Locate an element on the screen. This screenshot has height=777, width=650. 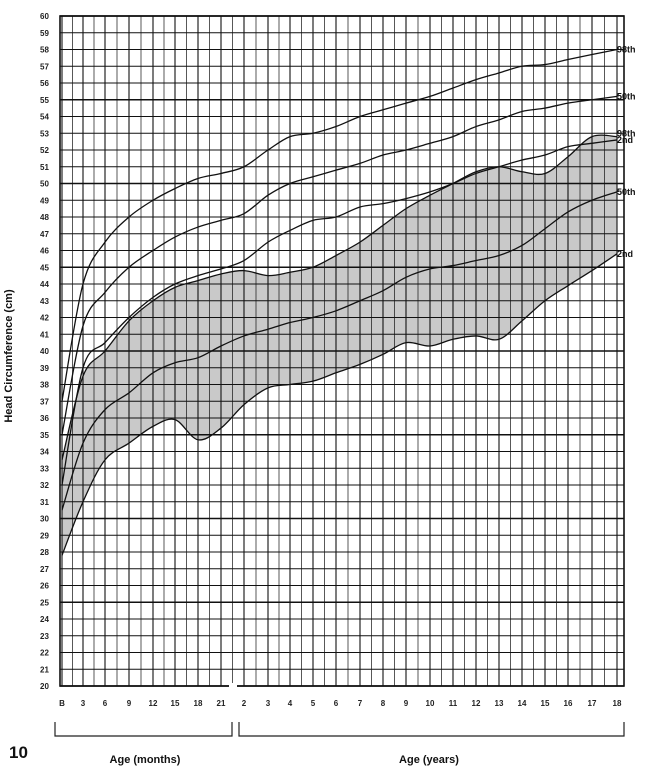
x-tick-label-years: 4 is located at coordinates (290, 703).